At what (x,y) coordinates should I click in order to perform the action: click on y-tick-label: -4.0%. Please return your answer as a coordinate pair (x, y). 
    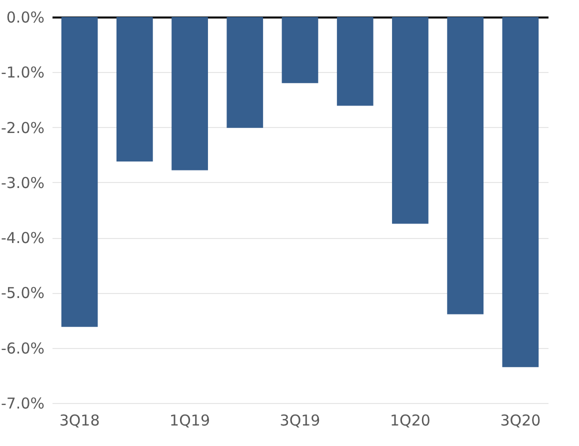
    Looking at the image, I should click on (22, 238).